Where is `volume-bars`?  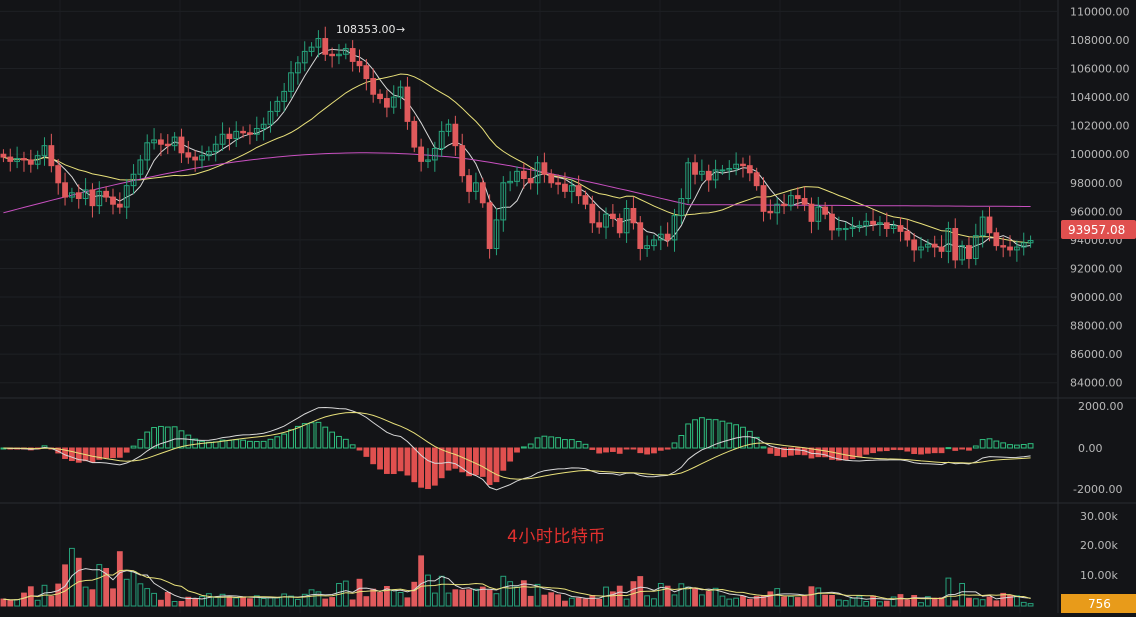
volume-bars is located at coordinates (517, 577).